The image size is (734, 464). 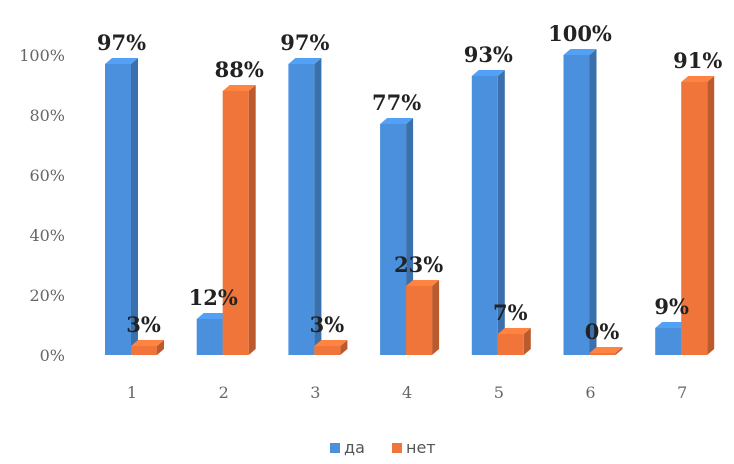 What do you see at coordinates (590, 392) in the screenshot?
I see `x-tick-label: 6` at bounding box center [590, 392].